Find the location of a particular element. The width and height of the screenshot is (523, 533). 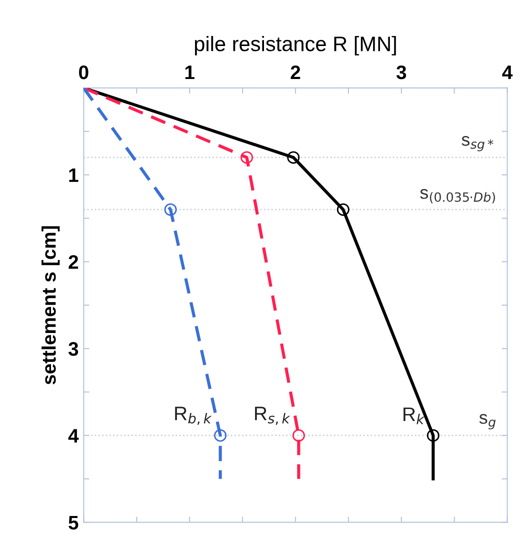

x-axis-title: pile resistance R [MN] is located at coordinates (295, 46).